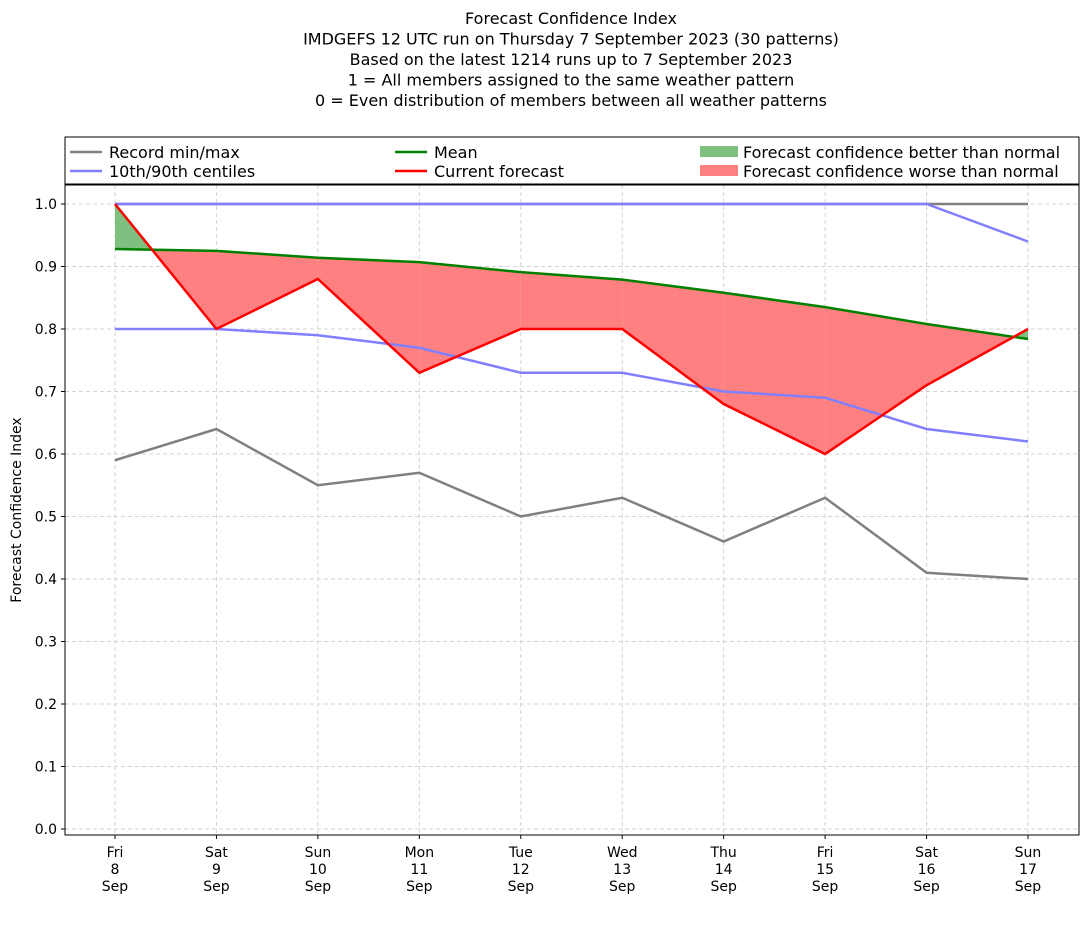  What do you see at coordinates (622, 853) in the screenshot?
I see `x-tick-label: Wed` at bounding box center [622, 853].